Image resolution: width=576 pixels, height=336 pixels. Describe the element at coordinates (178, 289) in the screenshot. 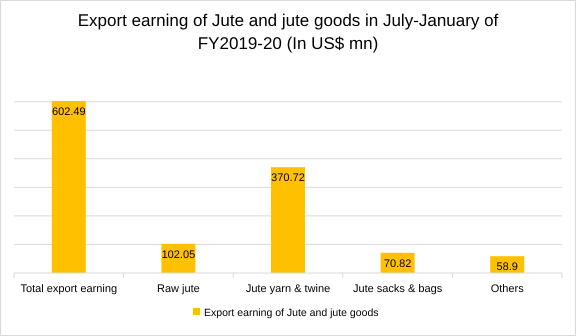

I see `x-tick-label: Raw jute` at that location.